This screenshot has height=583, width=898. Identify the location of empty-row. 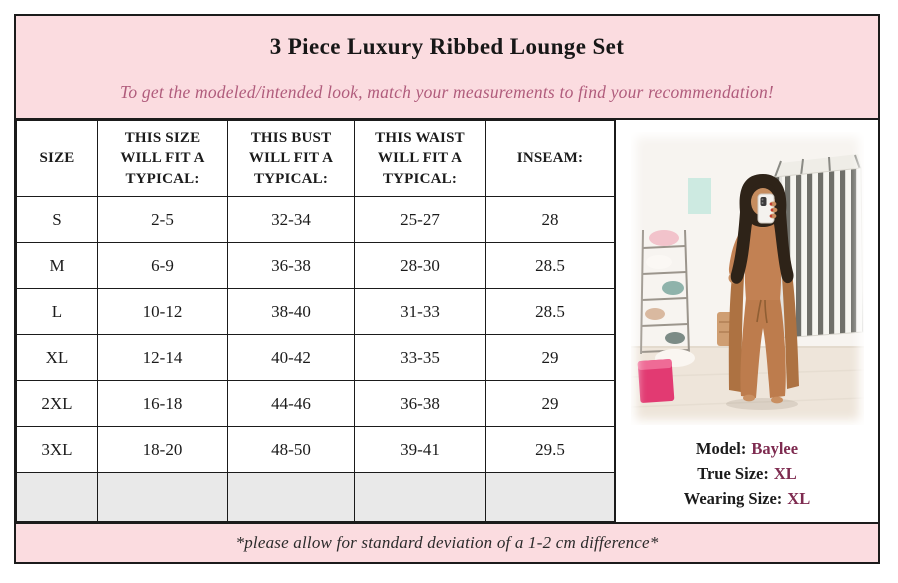
(315, 497).